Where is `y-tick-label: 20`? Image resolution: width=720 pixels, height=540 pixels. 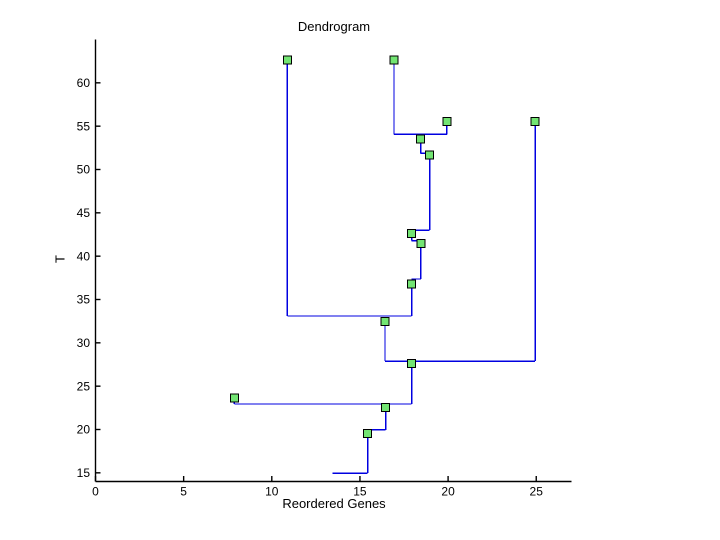
y-tick-label: 20 is located at coordinates (84, 430).